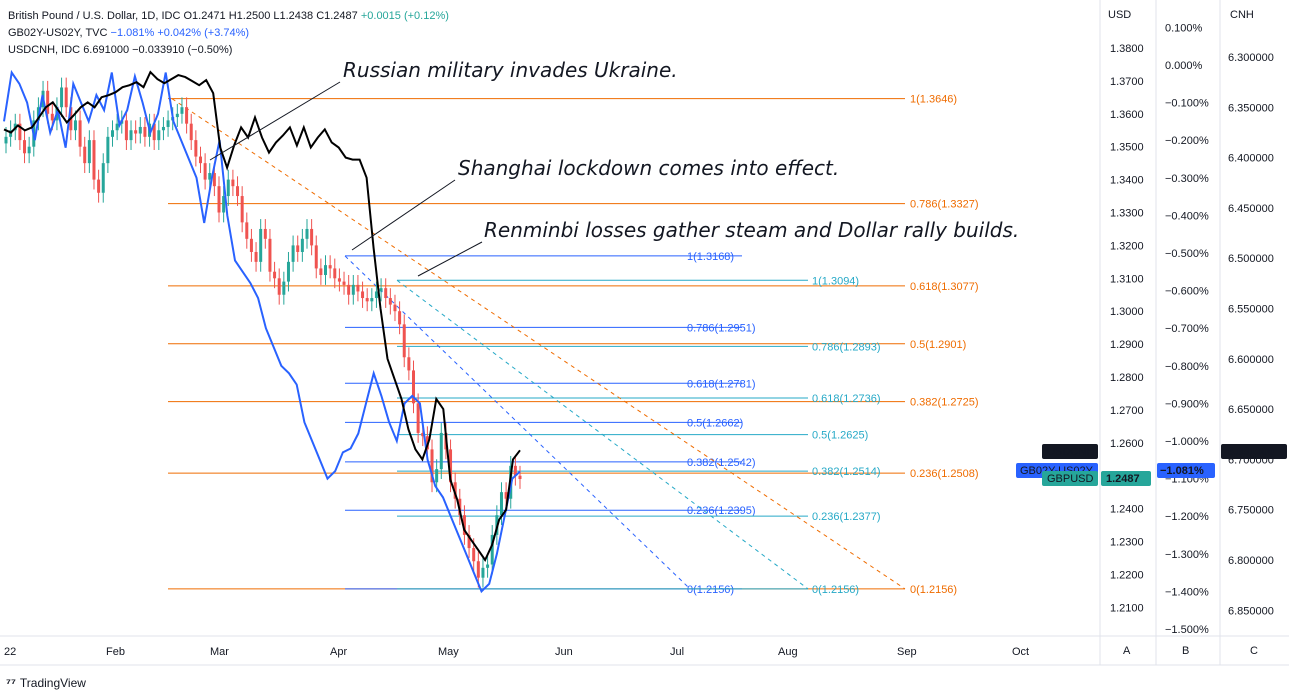 The width and height of the screenshot is (1289, 700). Describe the element at coordinates (1127, 246) in the screenshot. I see `usd-tick-label: 1.3200` at that location.